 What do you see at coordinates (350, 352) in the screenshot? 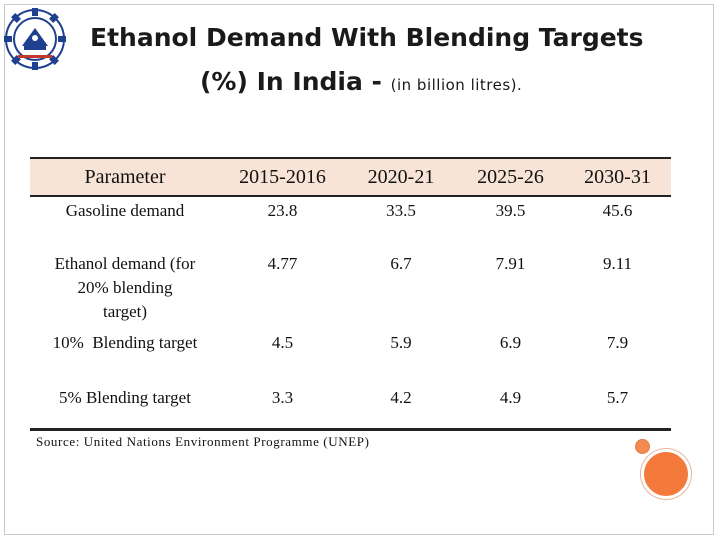
I see `table-row: 10% Blending target 4.5 5.9 6.9 7.9` at bounding box center [350, 352].